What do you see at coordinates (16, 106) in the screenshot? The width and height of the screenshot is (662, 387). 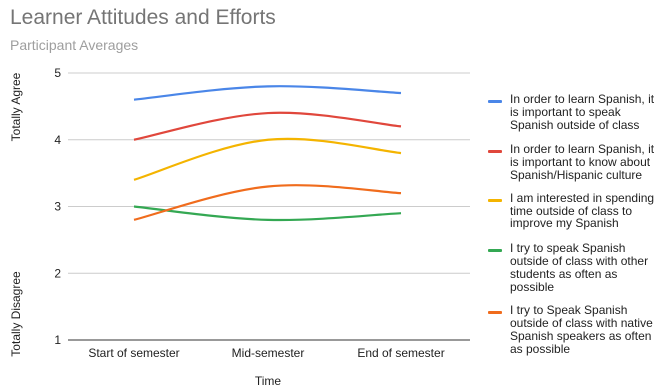 I see `y-axis-title-top: Totally Agree` at bounding box center [16, 106].